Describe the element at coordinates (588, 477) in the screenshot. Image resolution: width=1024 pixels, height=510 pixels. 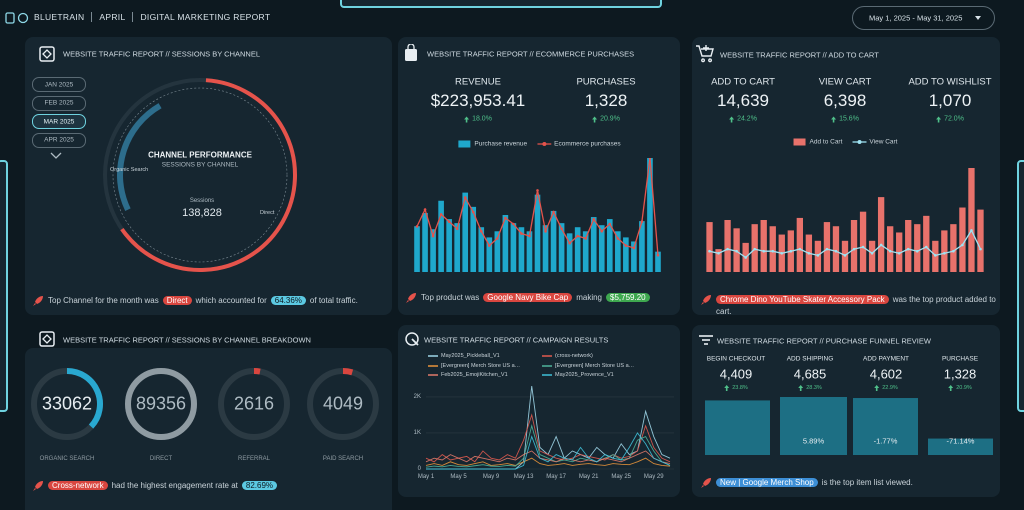
I see `x-tick-label: May 21` at that location.